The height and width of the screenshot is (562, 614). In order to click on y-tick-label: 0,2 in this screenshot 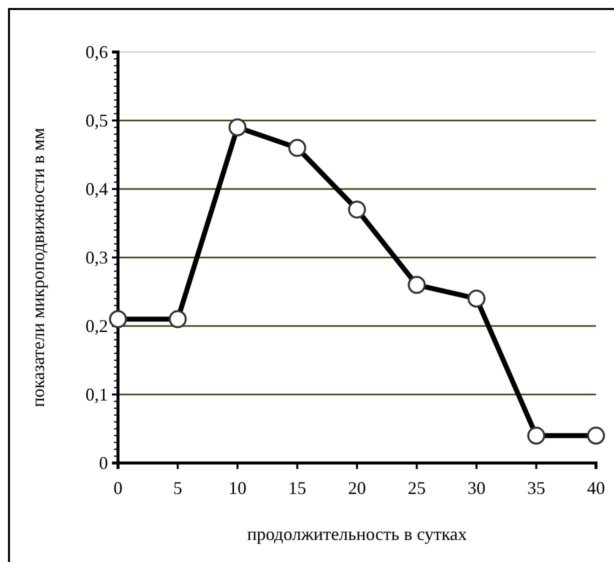, I will do `click(97, 326)`.